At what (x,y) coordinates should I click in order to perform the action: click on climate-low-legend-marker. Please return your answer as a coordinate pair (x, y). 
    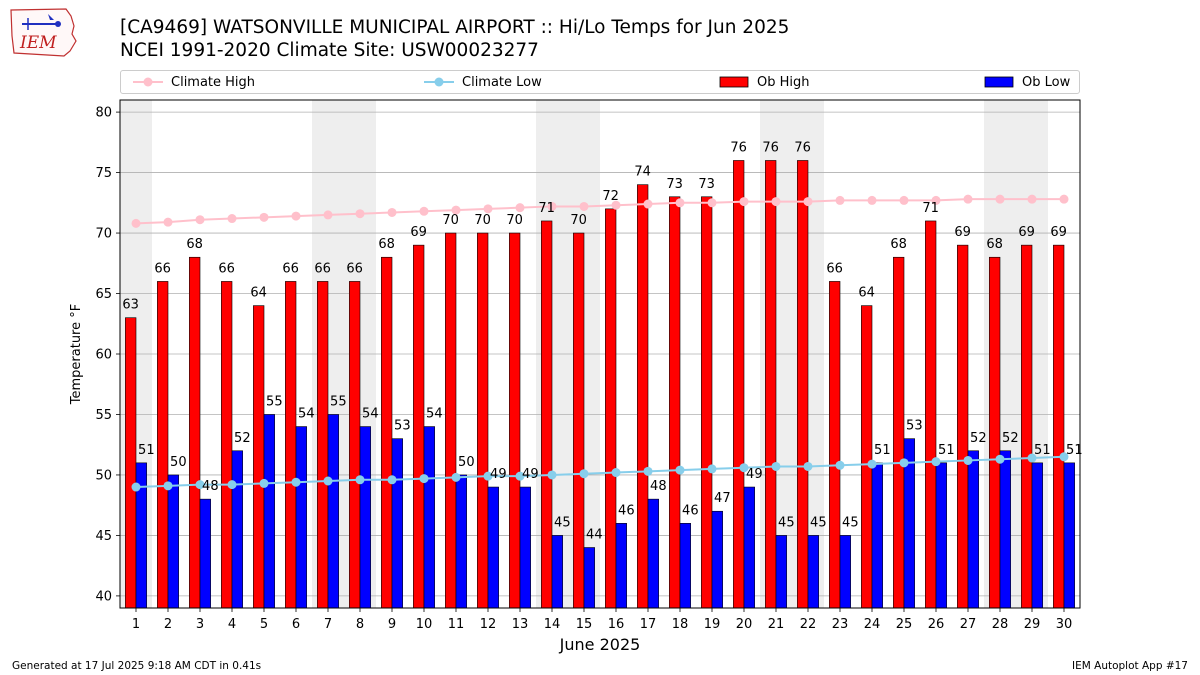
    Looking at the image, I should click on (439, 82).